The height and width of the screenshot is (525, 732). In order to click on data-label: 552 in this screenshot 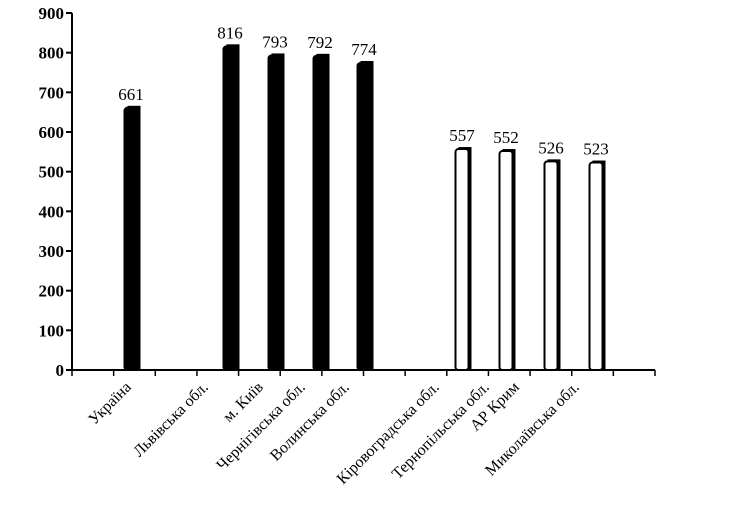, I will do `click(506, 137)`.